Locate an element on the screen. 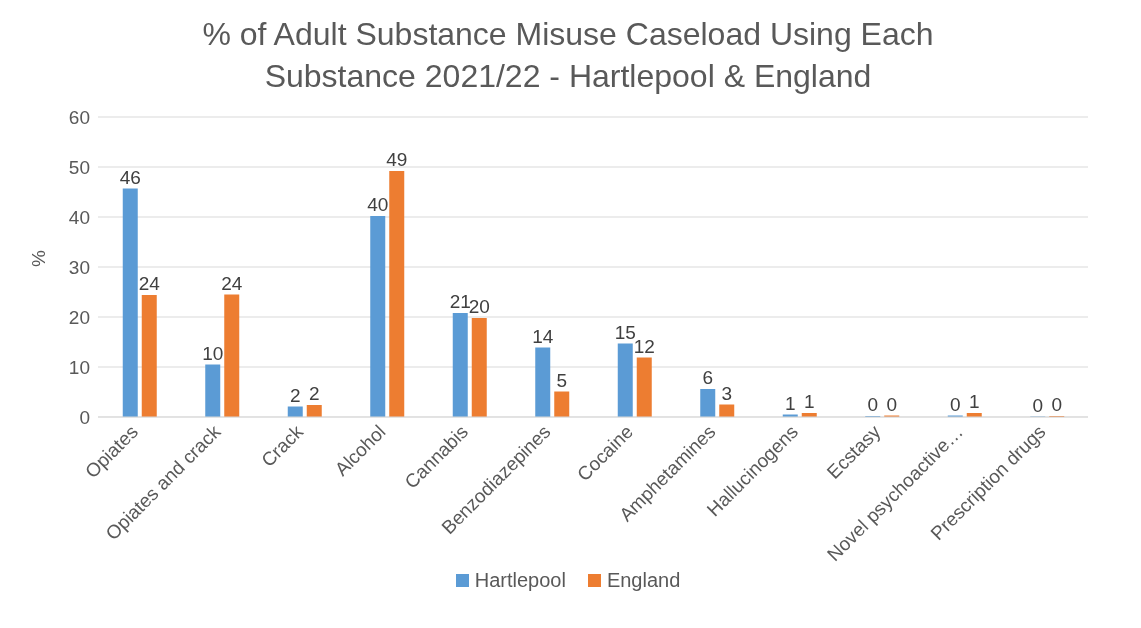 The width and height of the screenshot is (1141, 628). legend-label: Hartlepool is located at coordinates (520, 581).